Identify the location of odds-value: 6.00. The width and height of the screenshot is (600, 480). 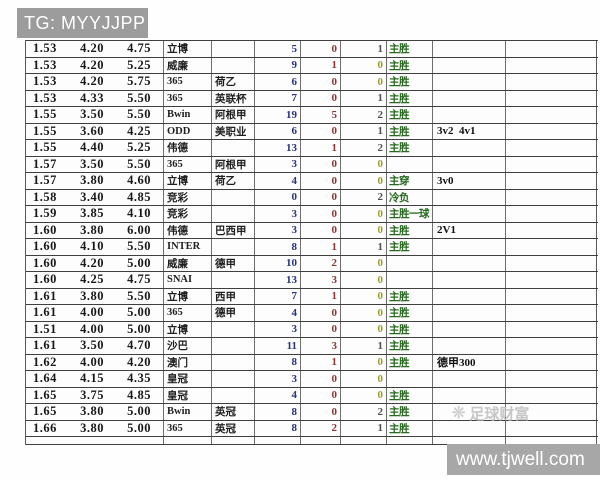
(139, 229).